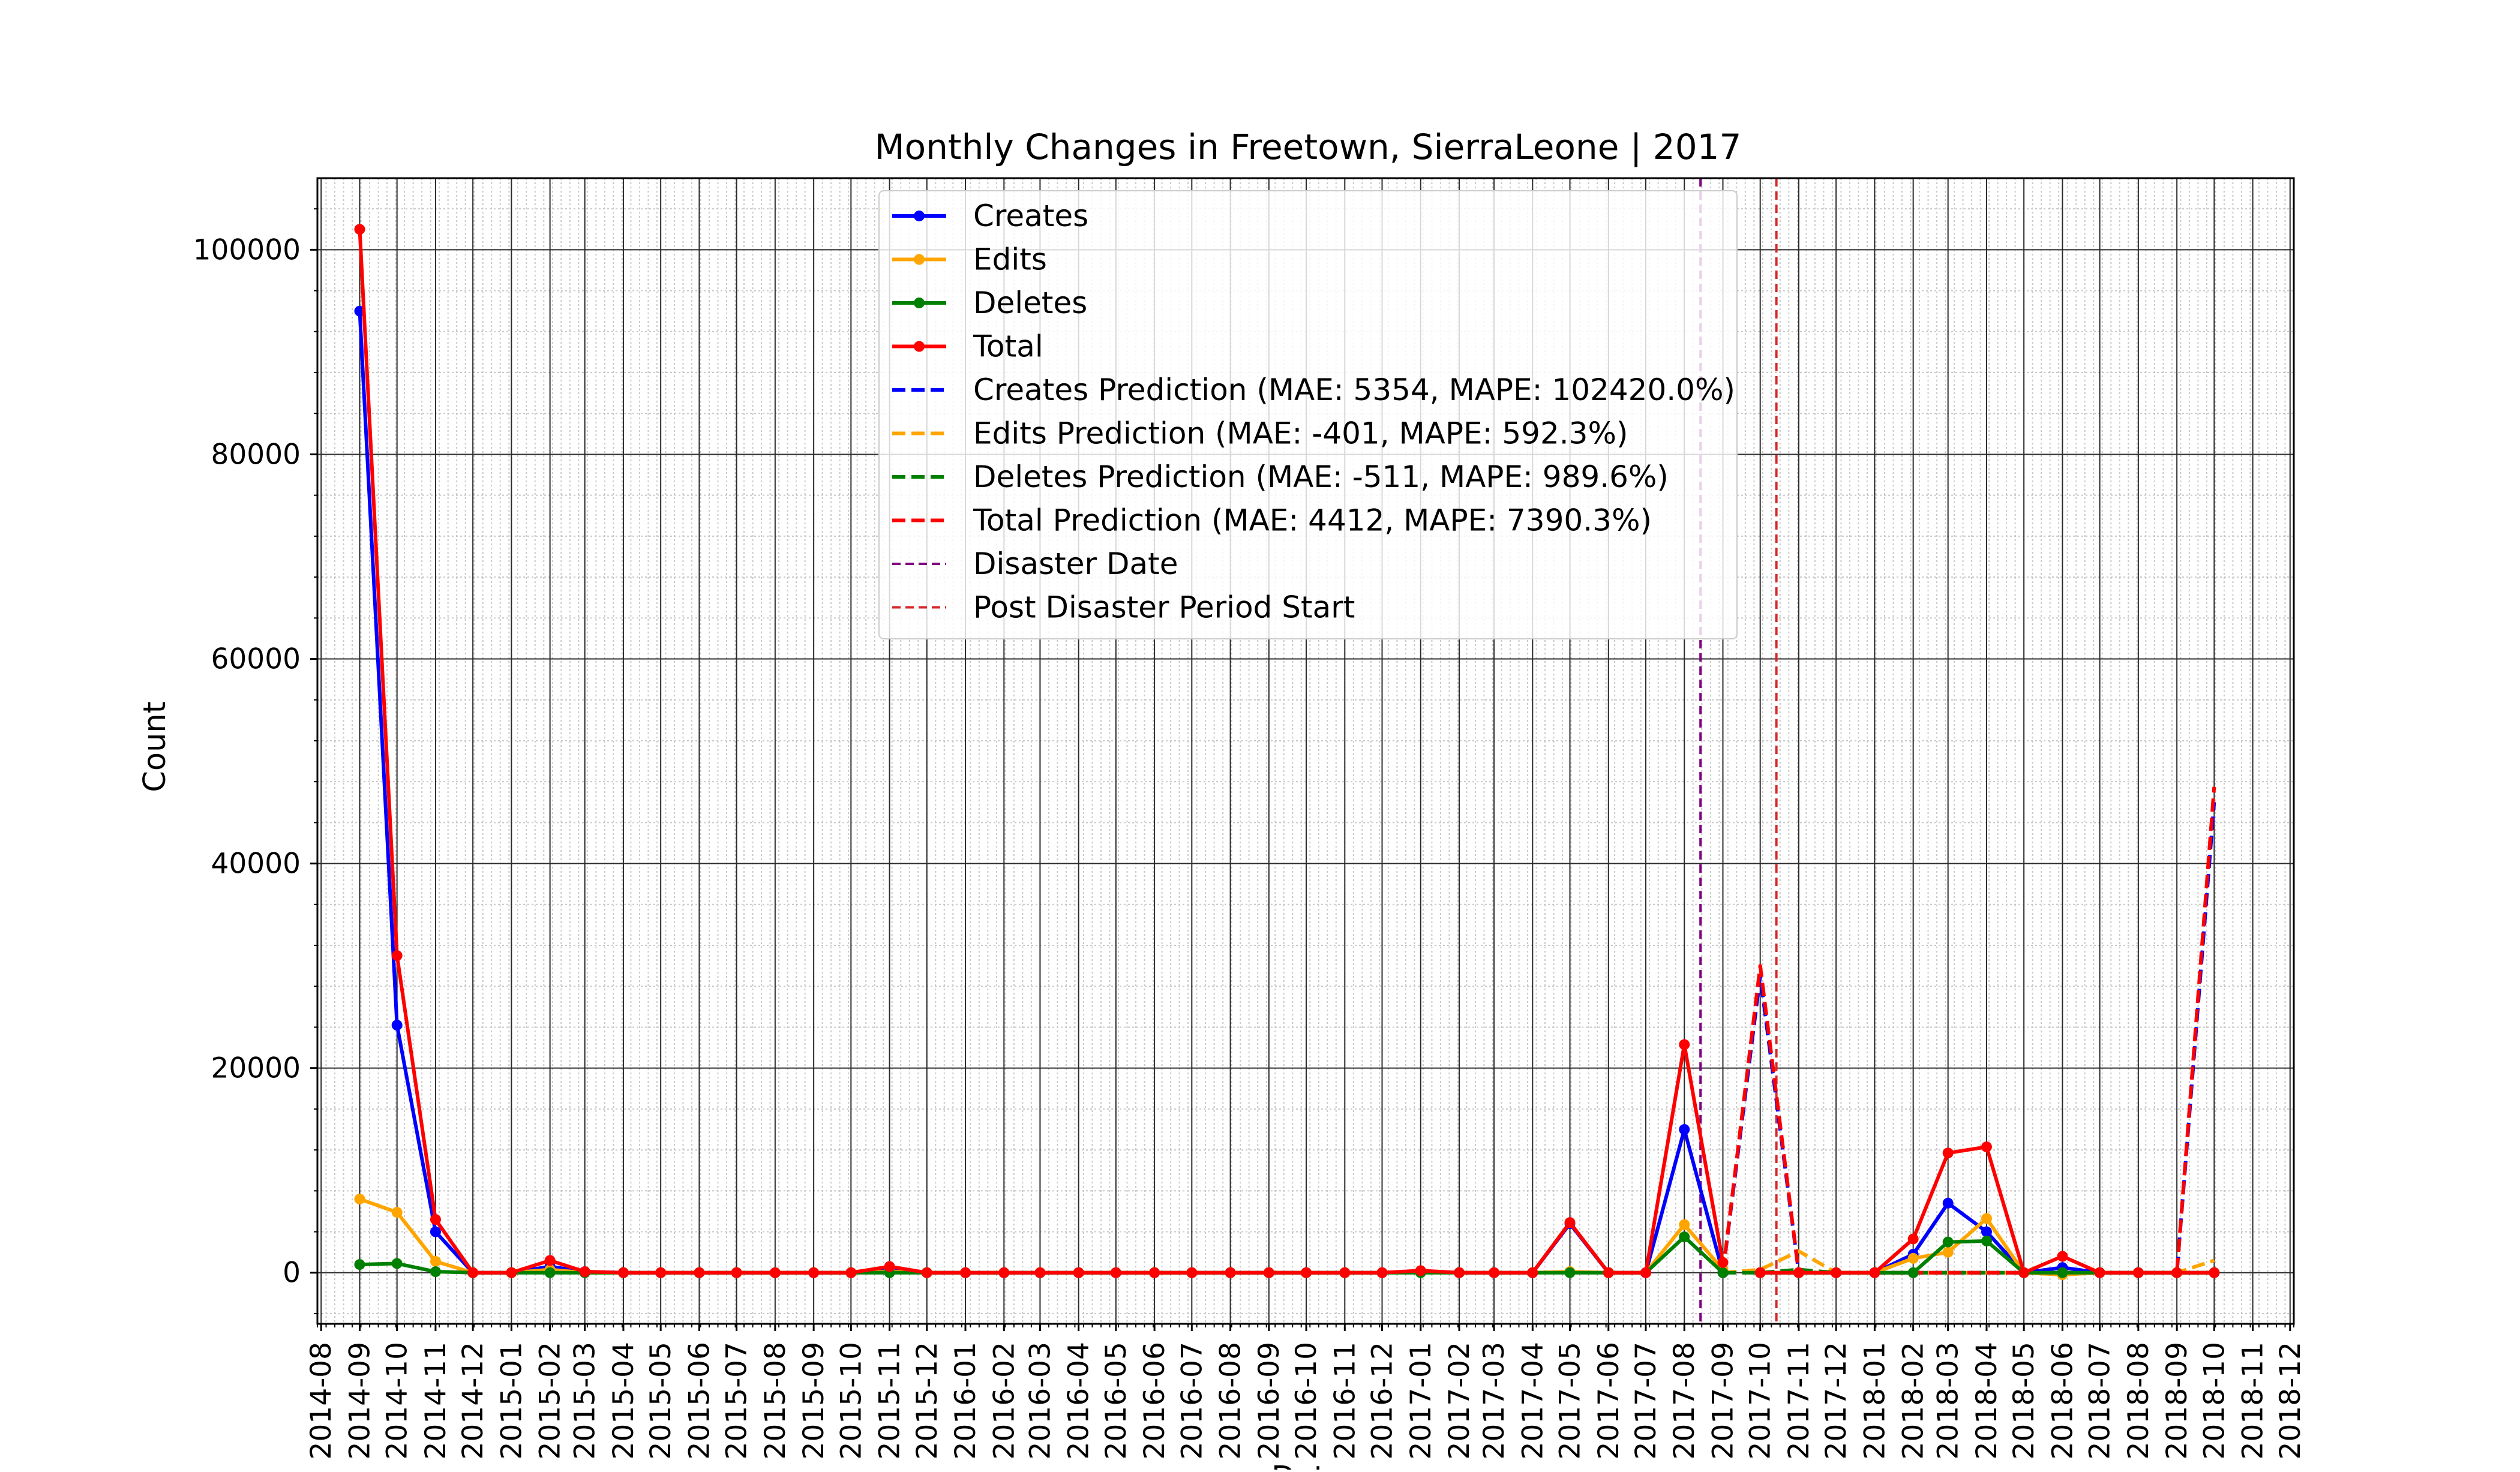 Image resolution: width=2520 pixels, height=1472 pixels. Describe the element at coordinates (1269, 1400) in the screenshot. I see `x-tick-label: 2016-09` at that location.